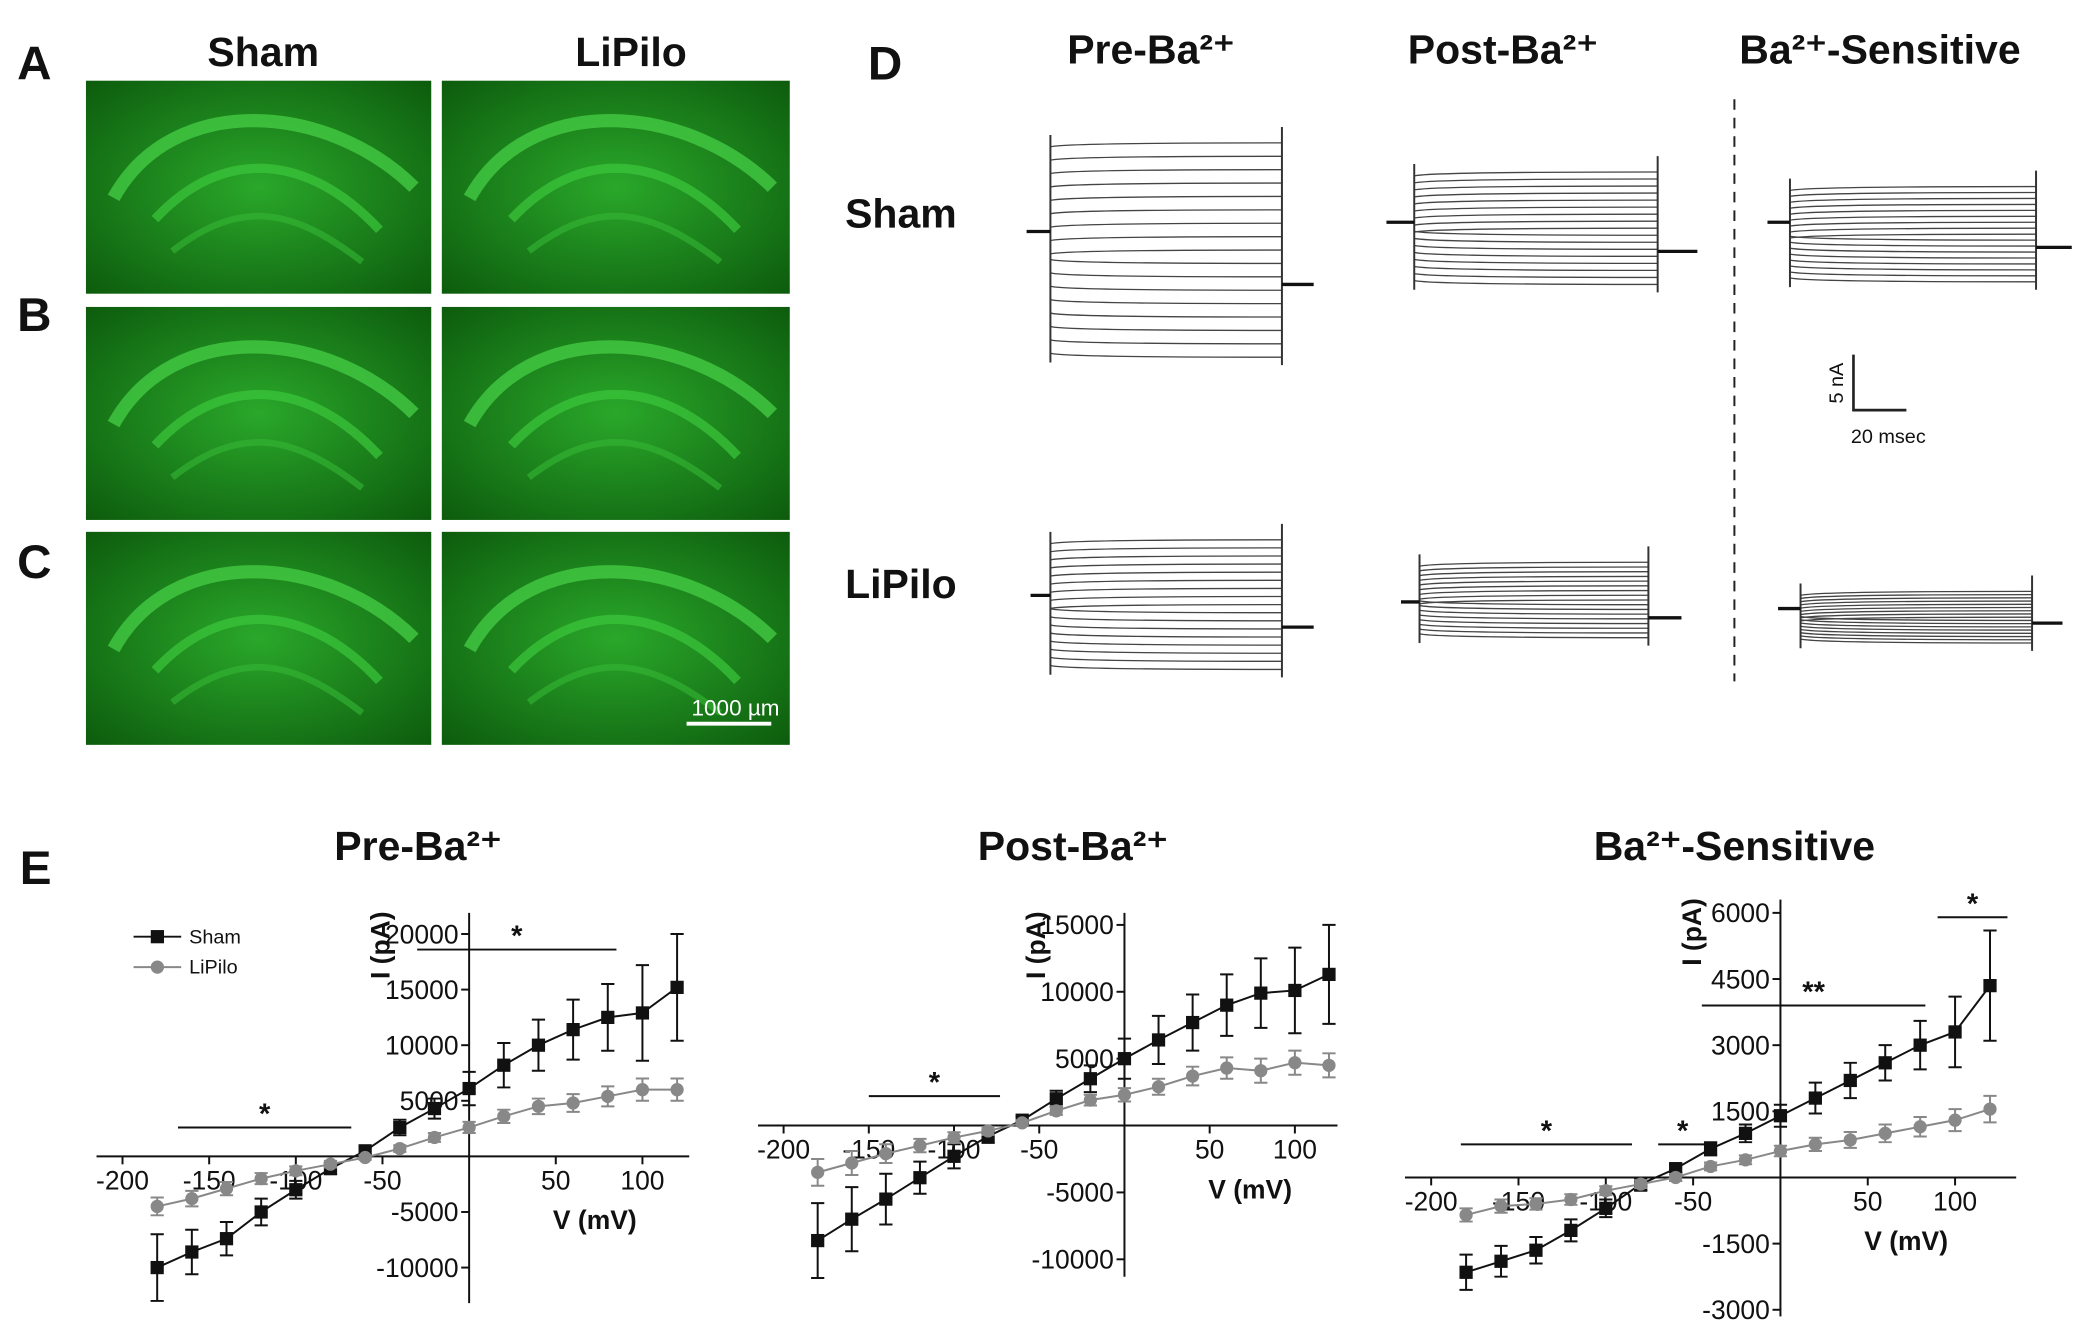 The height and width of the screenshot is (1323, 2077). What do you see at coordinates (215, 937) in the screenshot?
I see `legend-label: Sham` at bounding box center [215, 937].